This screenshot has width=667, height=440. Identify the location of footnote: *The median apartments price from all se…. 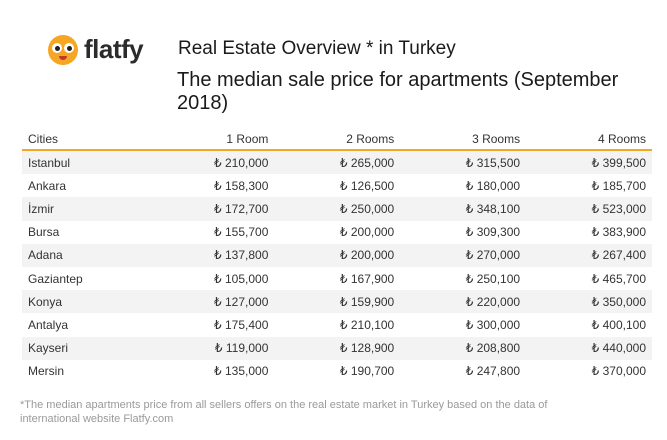
(284, 412).